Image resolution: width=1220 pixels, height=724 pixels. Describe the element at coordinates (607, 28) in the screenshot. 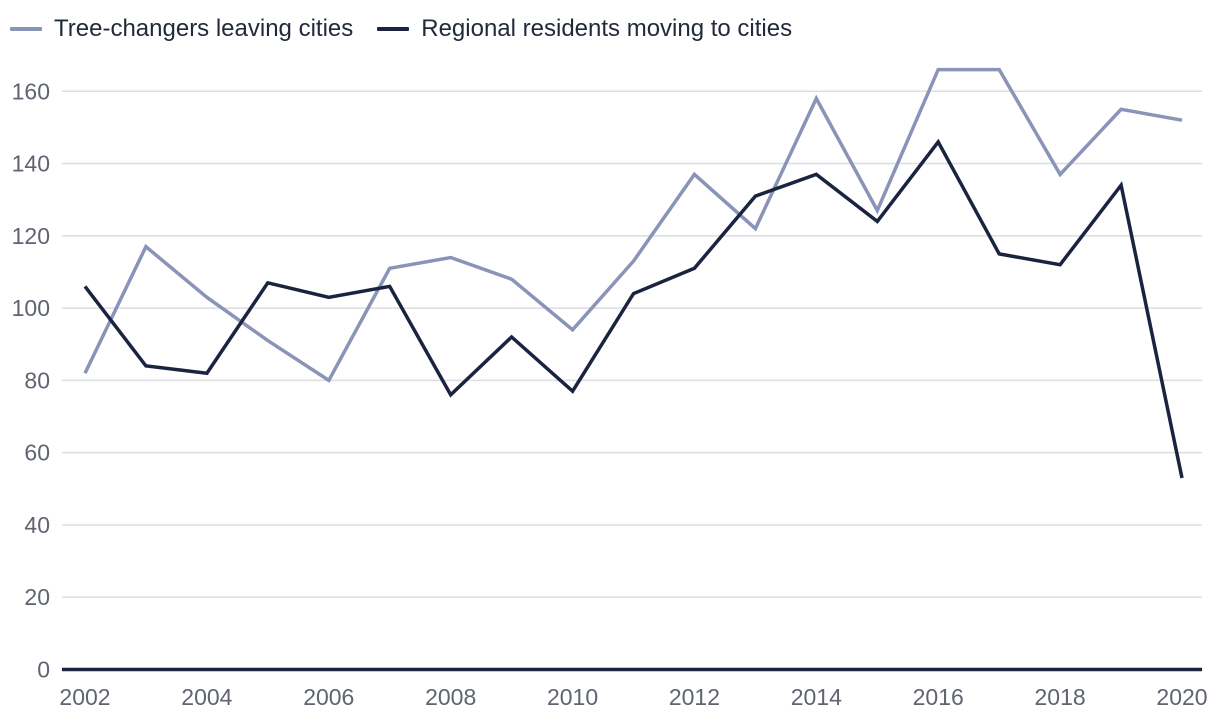

I see `legend-label-regional-residents: Regional residents moving to cities` at that location.